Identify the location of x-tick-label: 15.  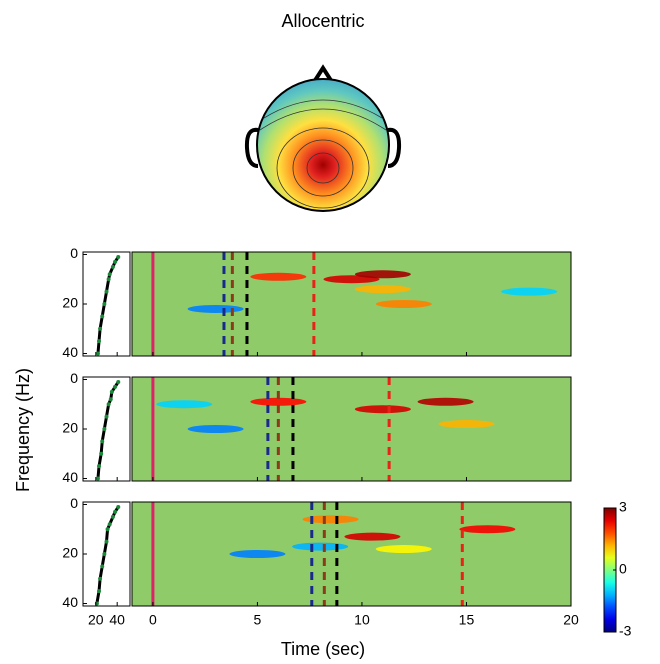
(467, 620).